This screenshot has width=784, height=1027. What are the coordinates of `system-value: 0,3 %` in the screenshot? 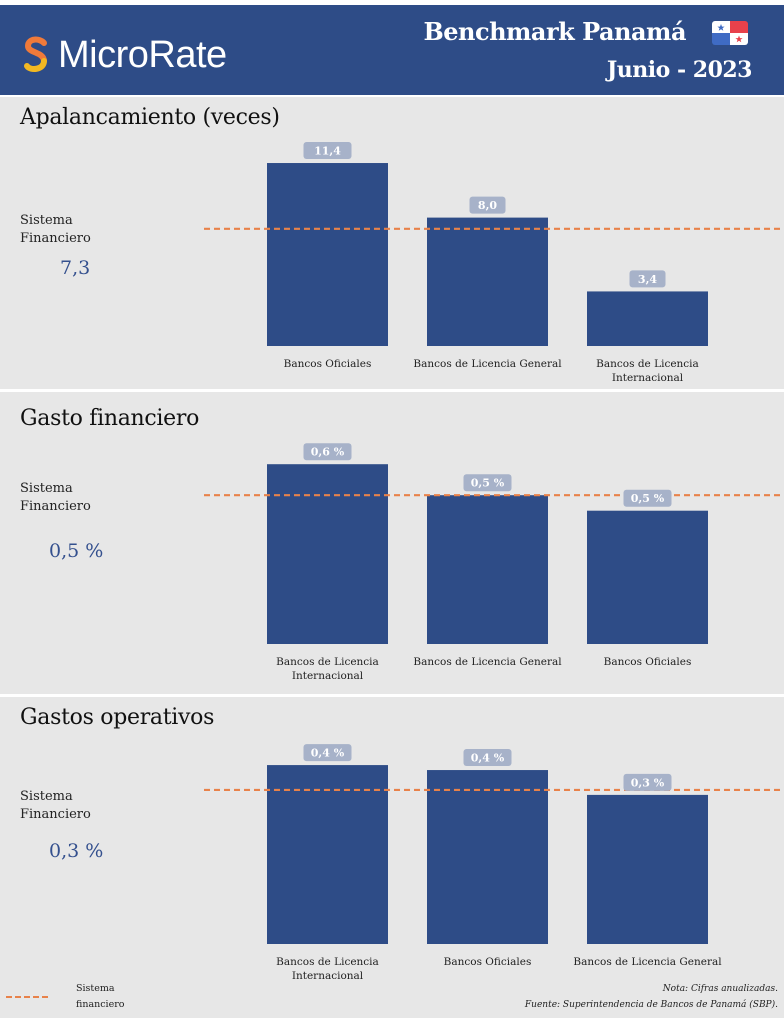 It's located at (76, 851).